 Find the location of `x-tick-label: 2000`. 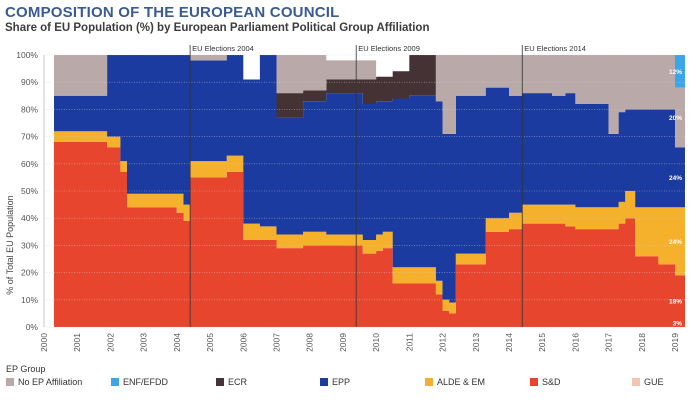

x-tick-label: 2000 is located at coordinates (44, 342).